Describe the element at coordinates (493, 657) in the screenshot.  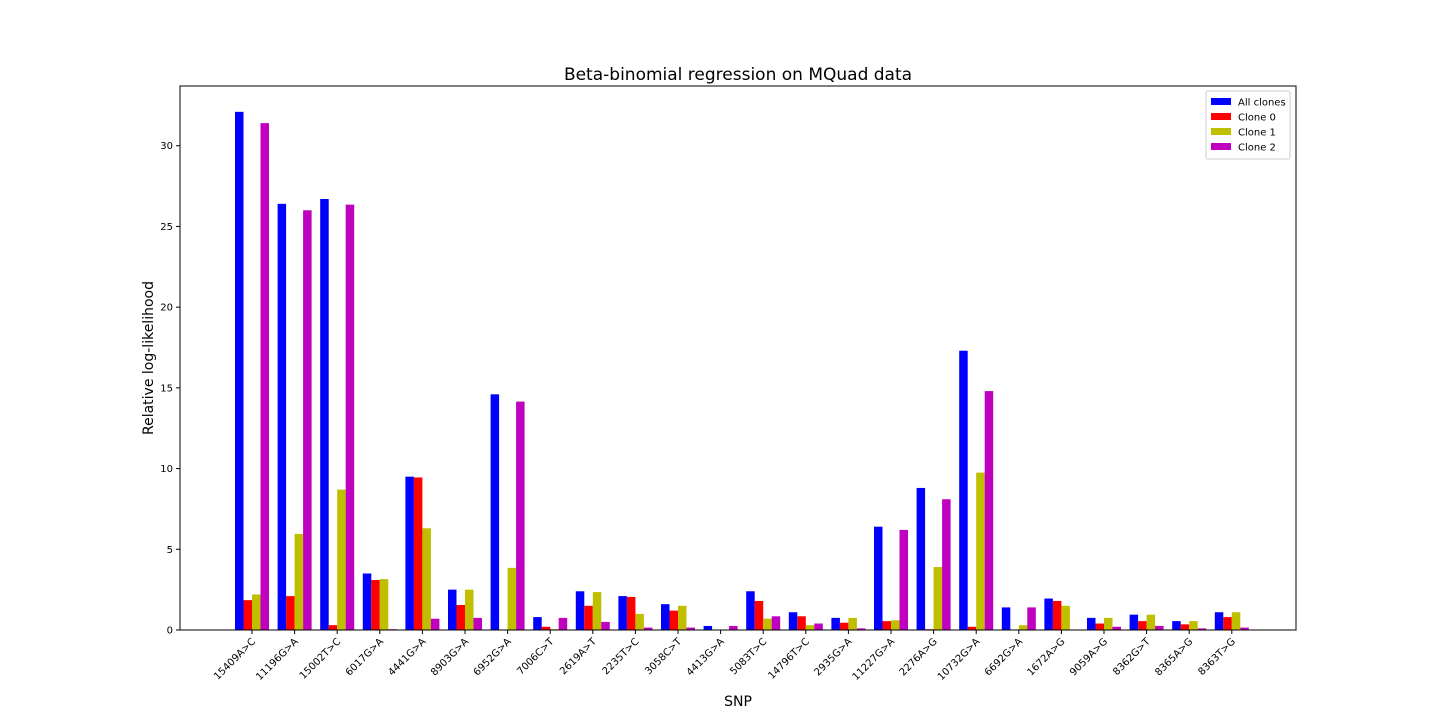
I see `x-tick-label: 6952G>A` at that location.